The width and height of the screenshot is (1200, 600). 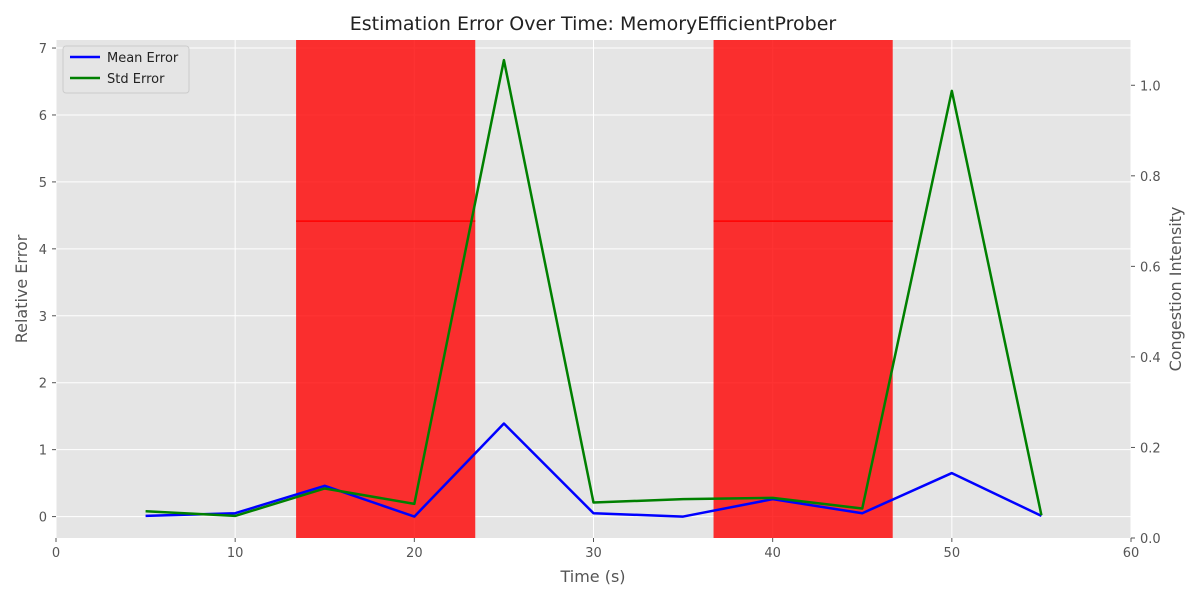 I want to click on y-axis-ticks: 0 1 2 3 4 5 6 7, so click(x=47, y=284).